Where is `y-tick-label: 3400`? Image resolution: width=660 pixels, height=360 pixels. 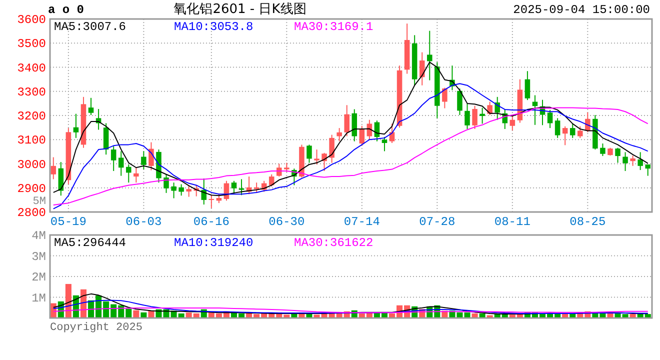
y-tick-label: 3400 is located at coordinates (31, 68).